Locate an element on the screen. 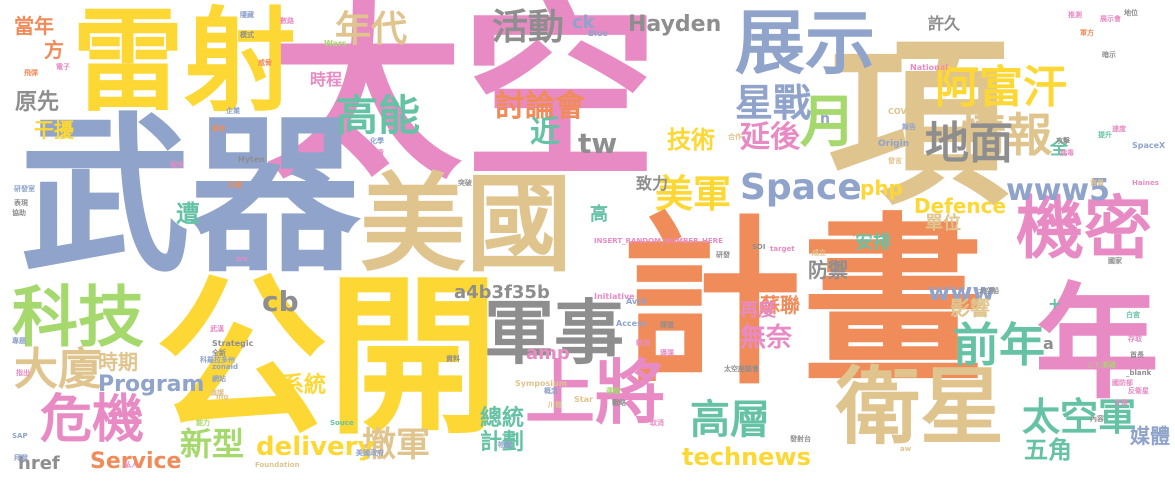 The height and width of the screenshot is (482, 1175). word-cloud-word: 官員 is located at coordinates (1097, 183).